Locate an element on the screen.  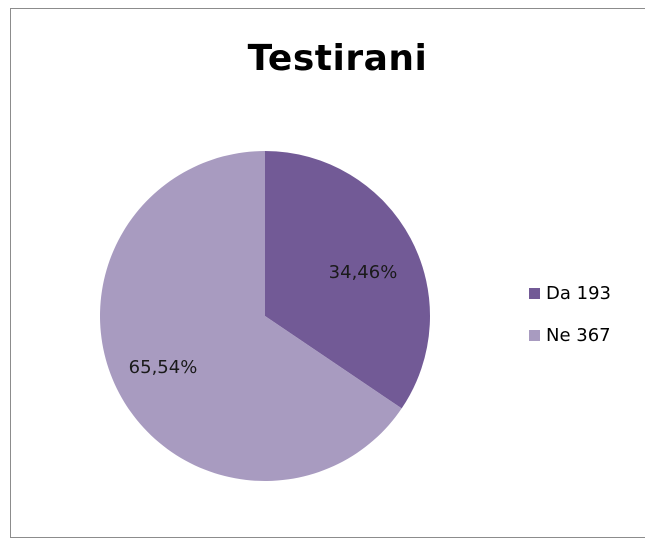
legend-label-da: Da 193 is located at coordinates (578, 293).